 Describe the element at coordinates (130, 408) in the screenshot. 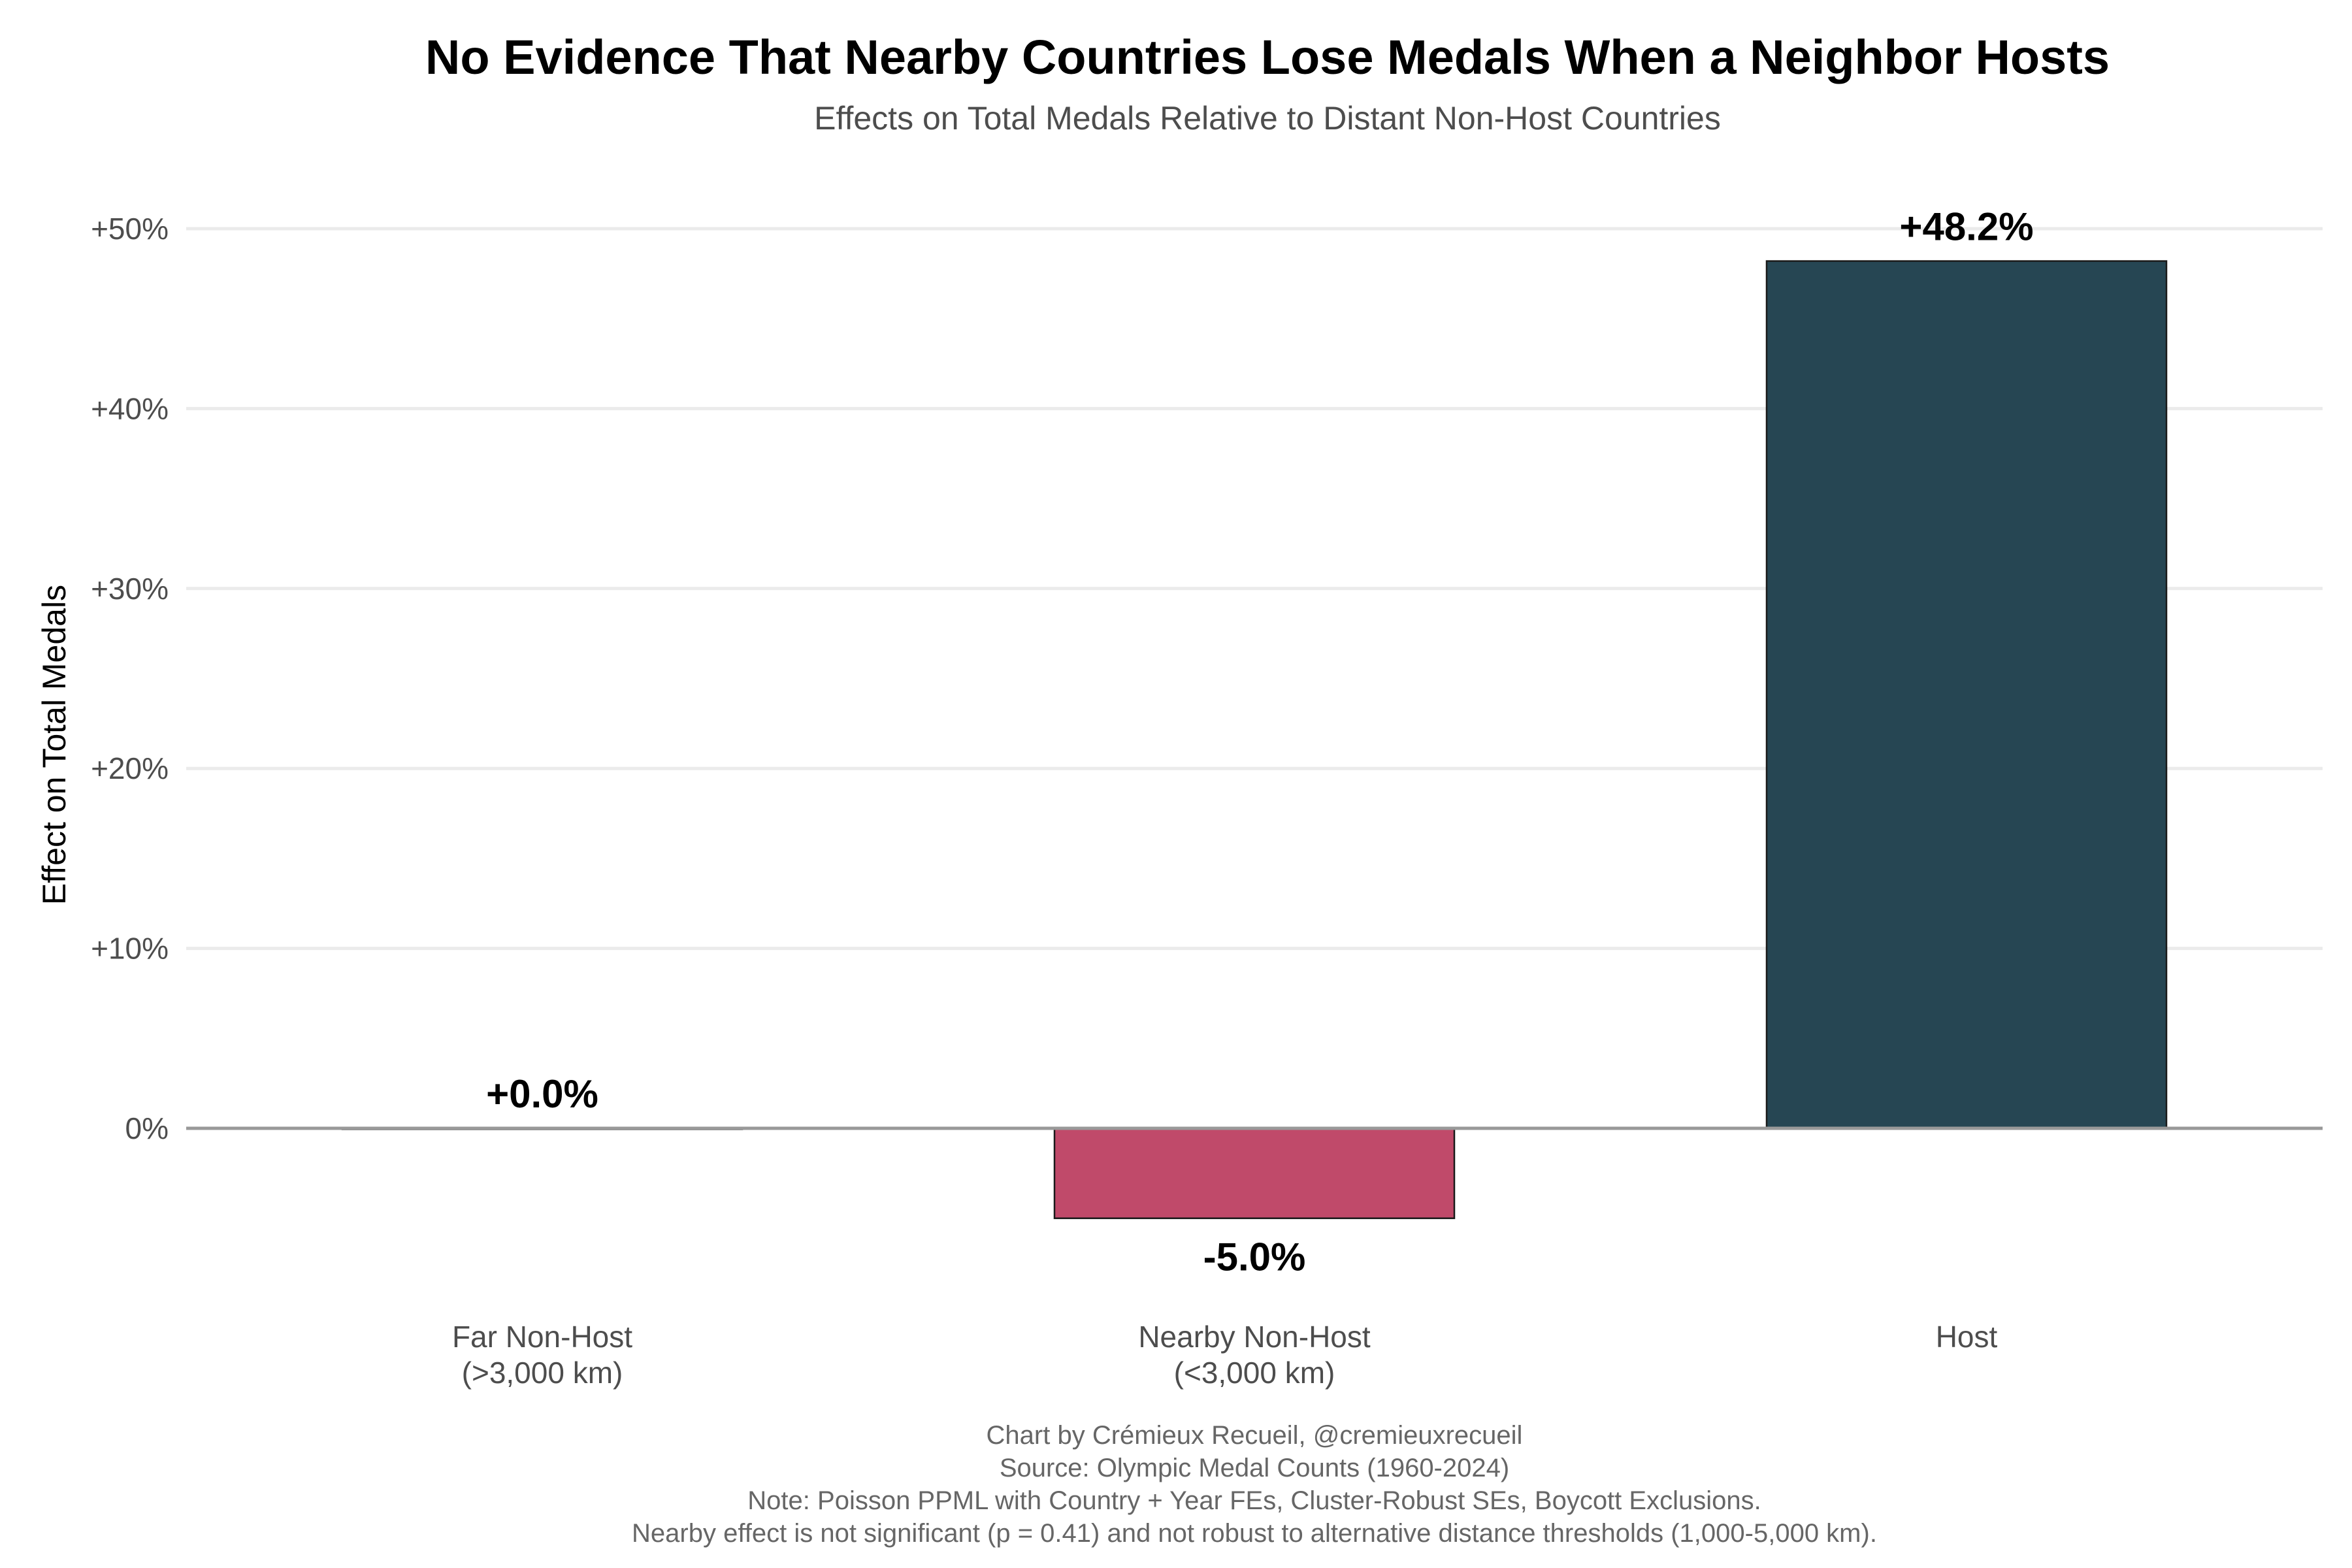

I see `y-tick-label: +40%` at that location.